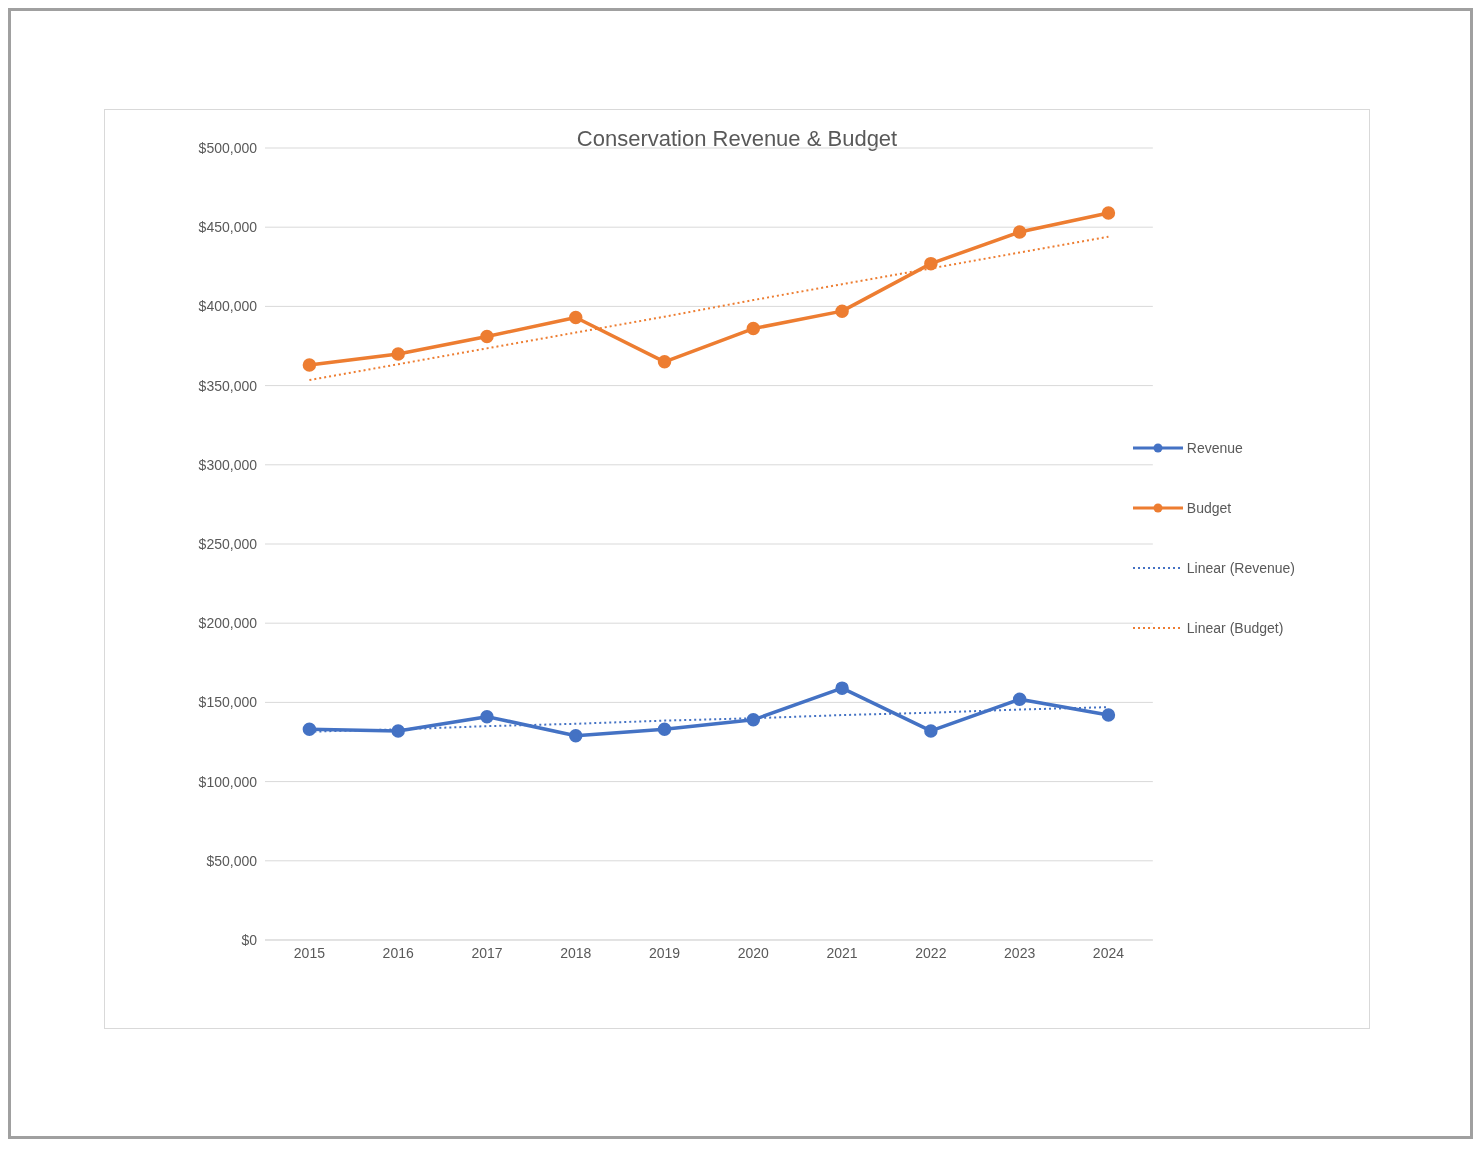 Image resolution: width=1483 pixels, height=1149 pixels. What do you see at coordinates (1108, 952) in the screenshot?
I see `x-tick-label: 2024` at bounding box center [1108, 952].